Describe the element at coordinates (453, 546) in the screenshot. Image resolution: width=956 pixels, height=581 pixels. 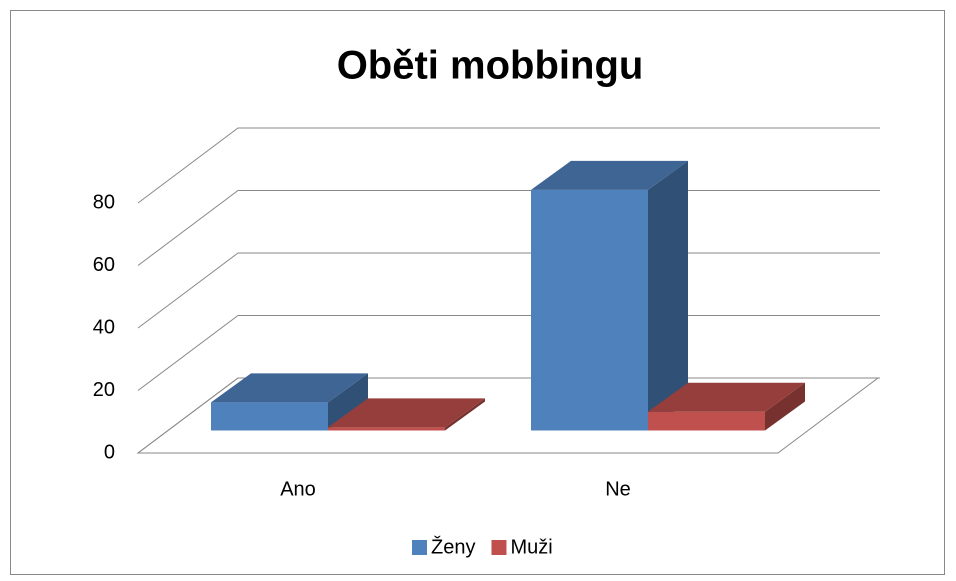
I see `legend-label: Ženy` at that location.